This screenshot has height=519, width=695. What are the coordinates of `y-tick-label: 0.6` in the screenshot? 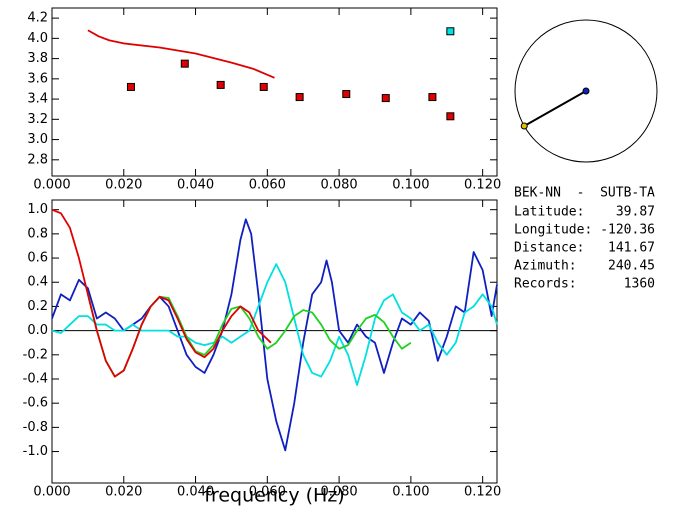 It's located at (37, 258).